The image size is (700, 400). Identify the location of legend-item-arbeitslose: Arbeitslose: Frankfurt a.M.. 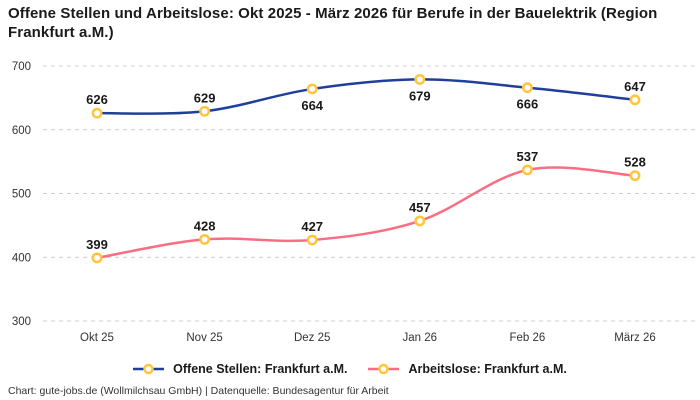
(467, 369).